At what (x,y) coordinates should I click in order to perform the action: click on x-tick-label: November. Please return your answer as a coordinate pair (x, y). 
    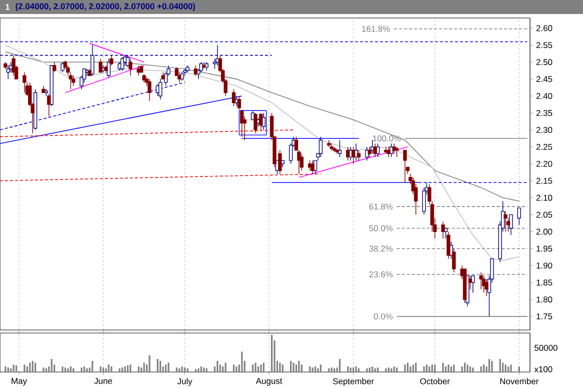
    Looking at the image, I should click on (519, 381).